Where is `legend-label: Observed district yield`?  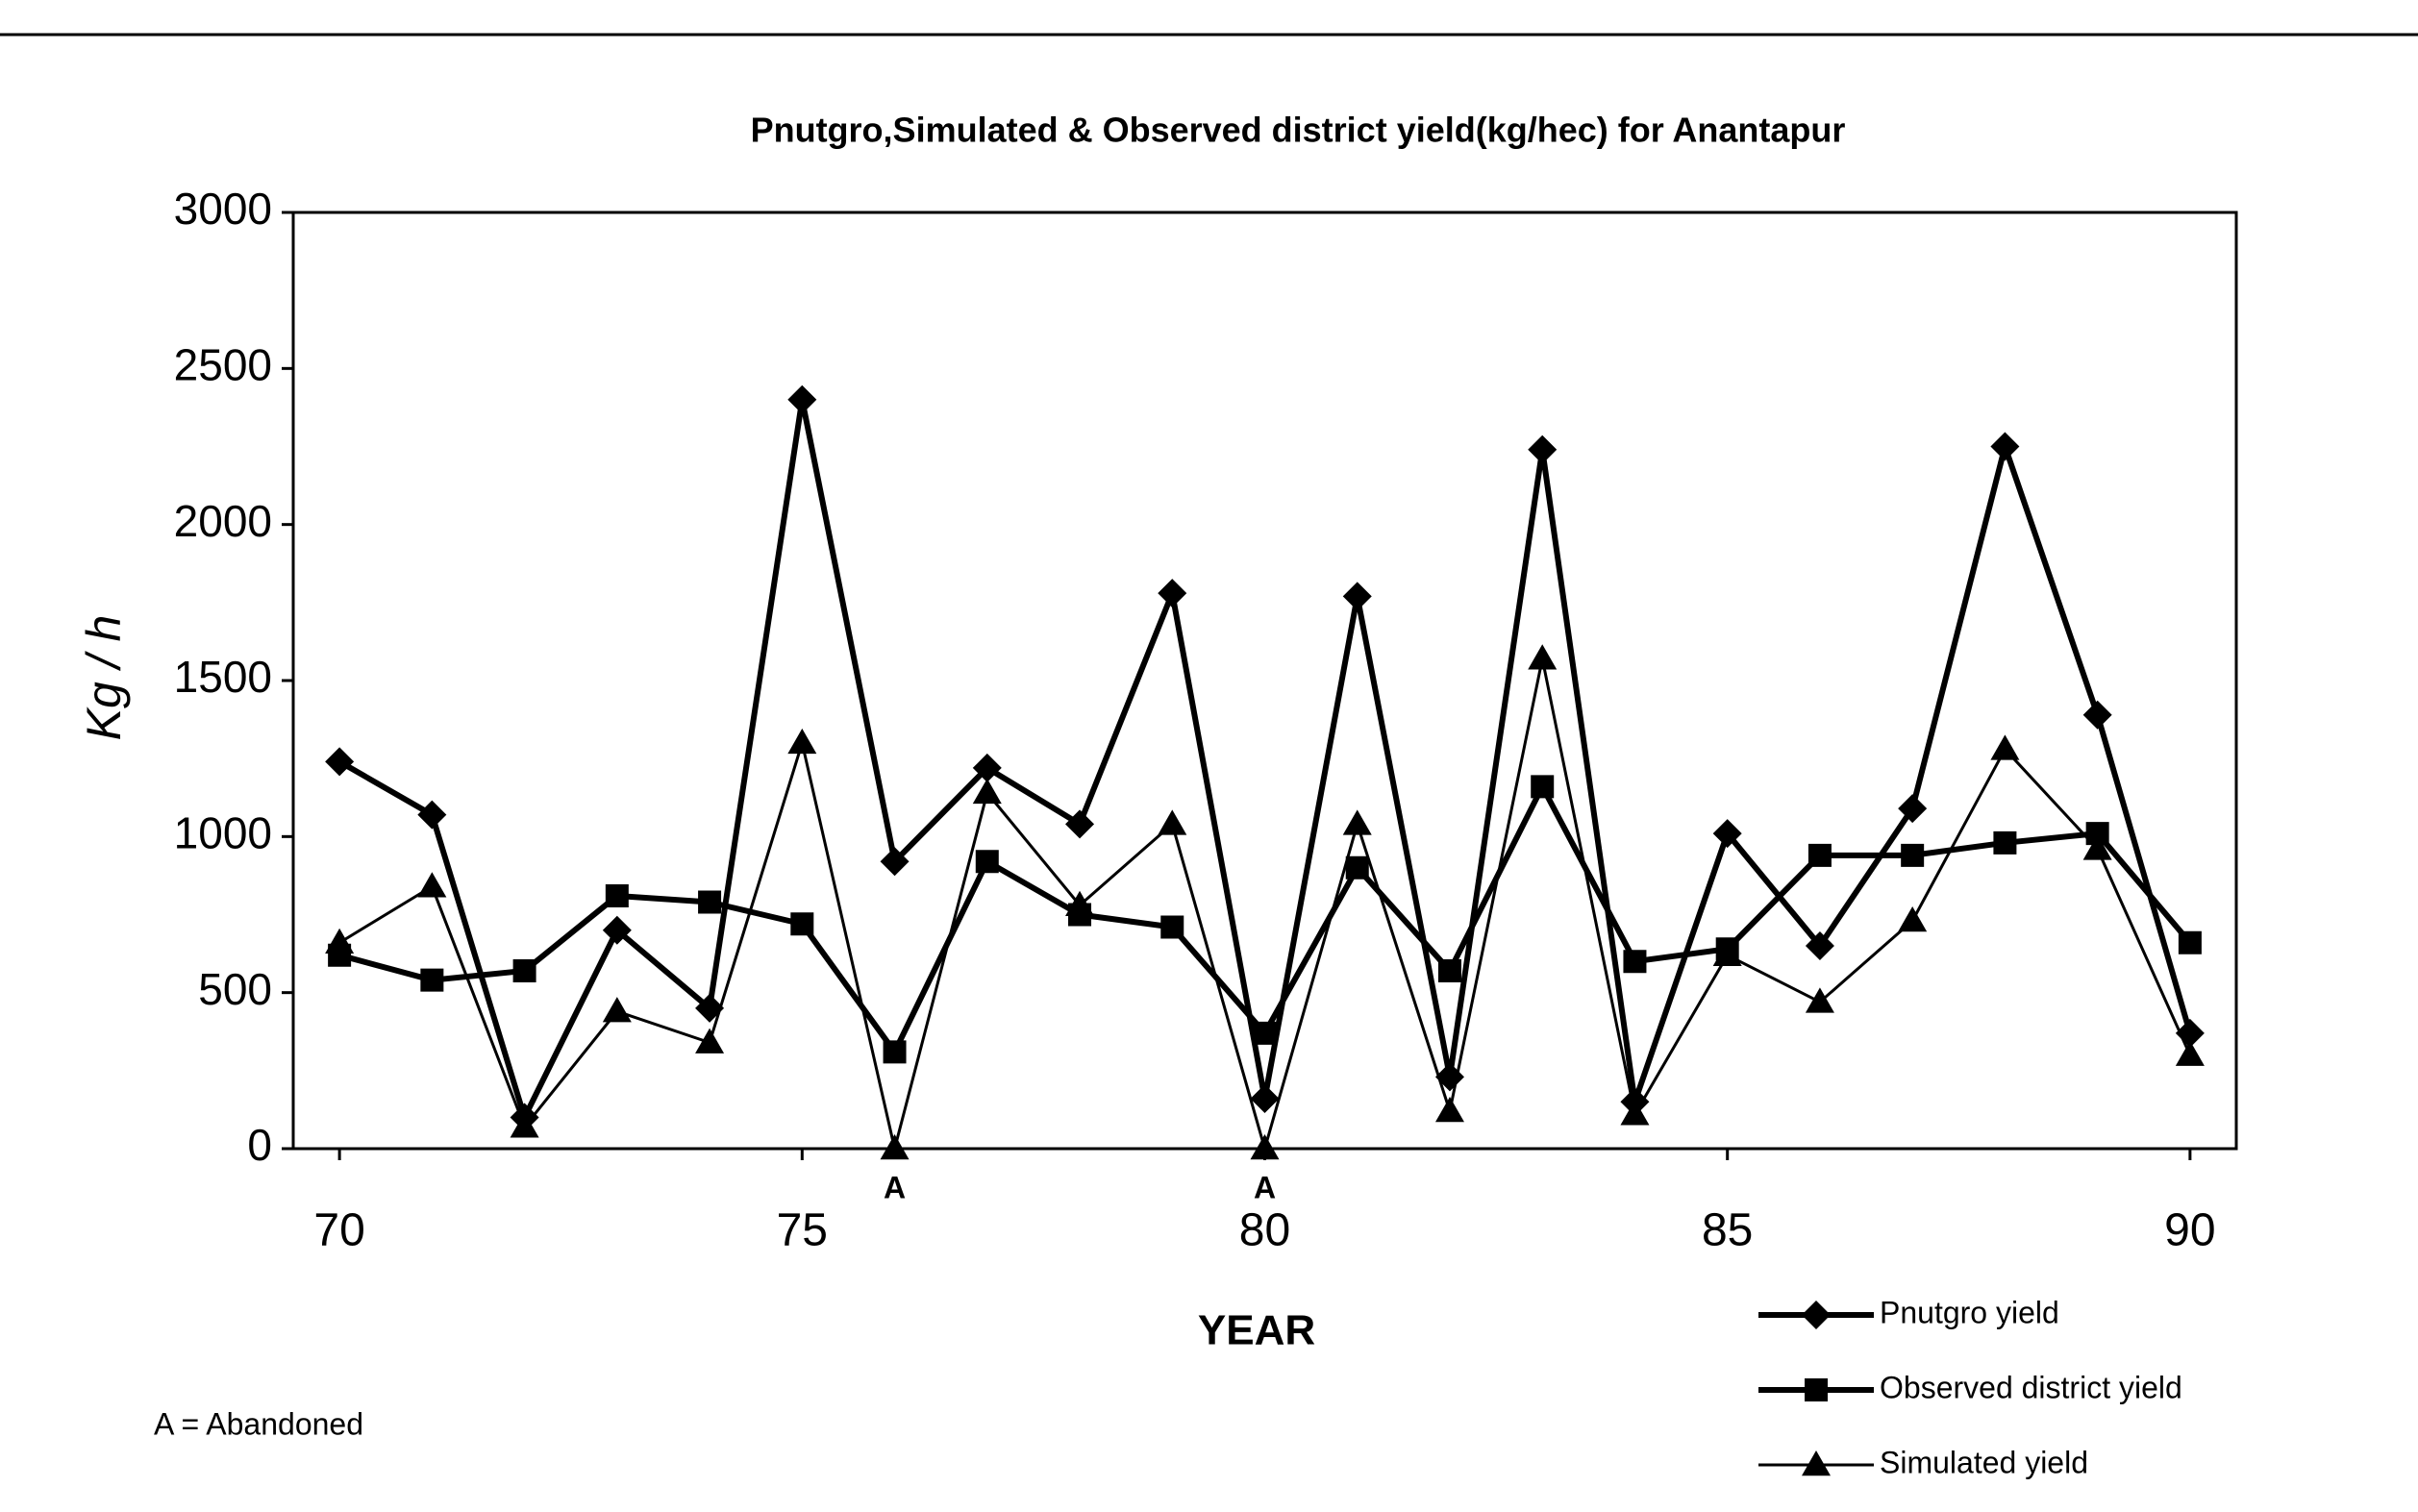
legend-label: Observed district yield is located at coordinates (2031, 1387).